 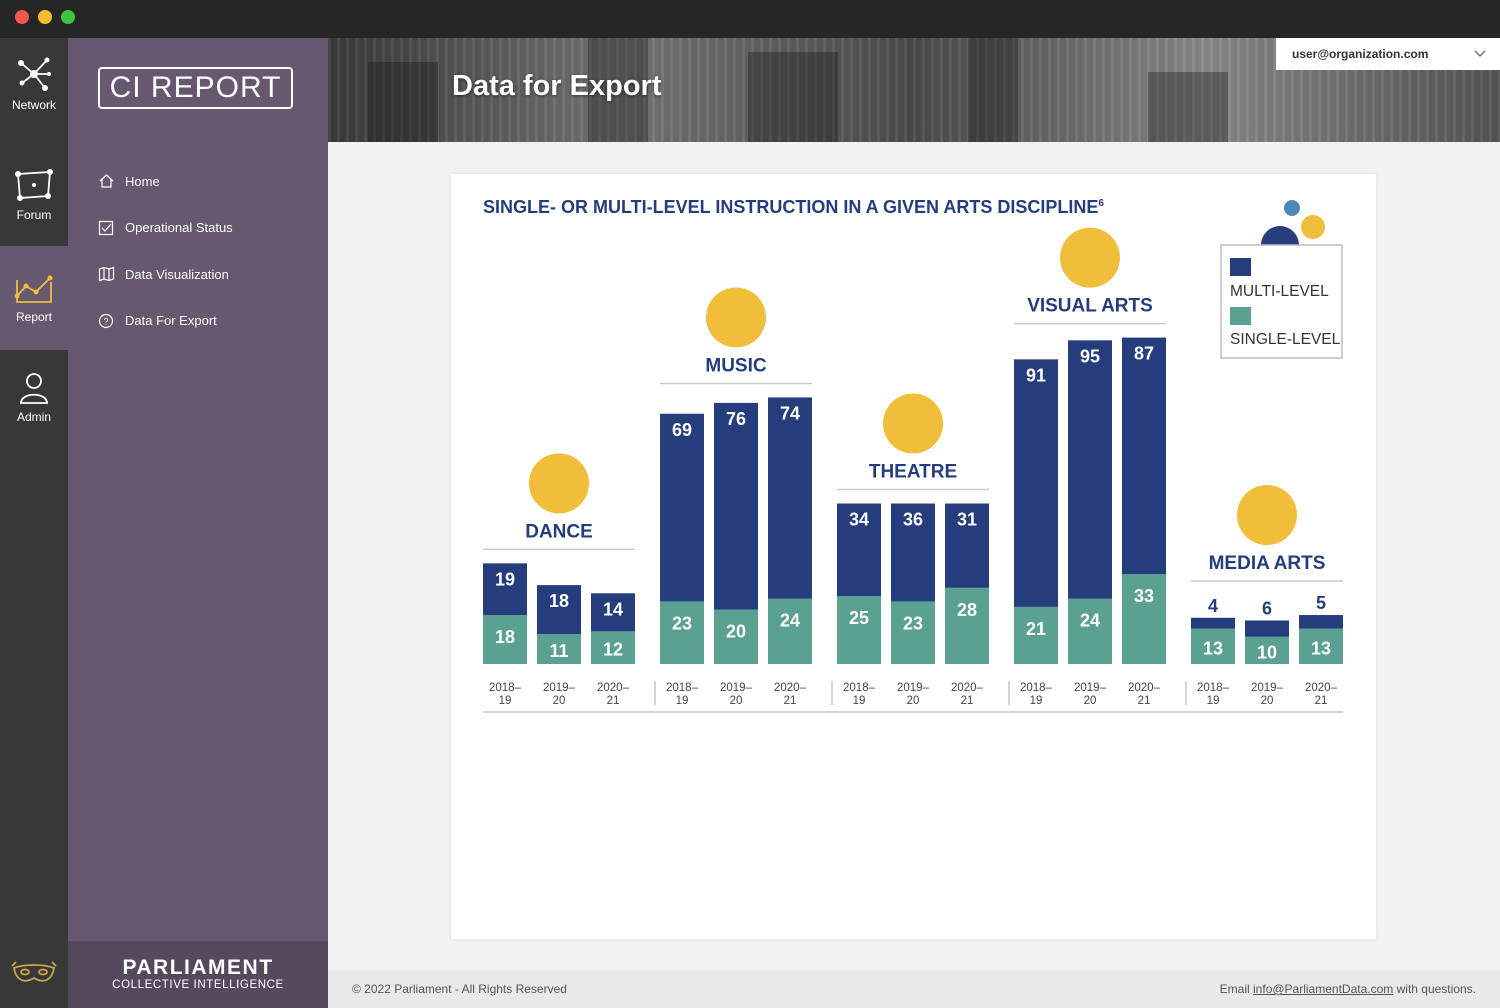 I want to click on data-label: 21, so click(x=1036, y=629).